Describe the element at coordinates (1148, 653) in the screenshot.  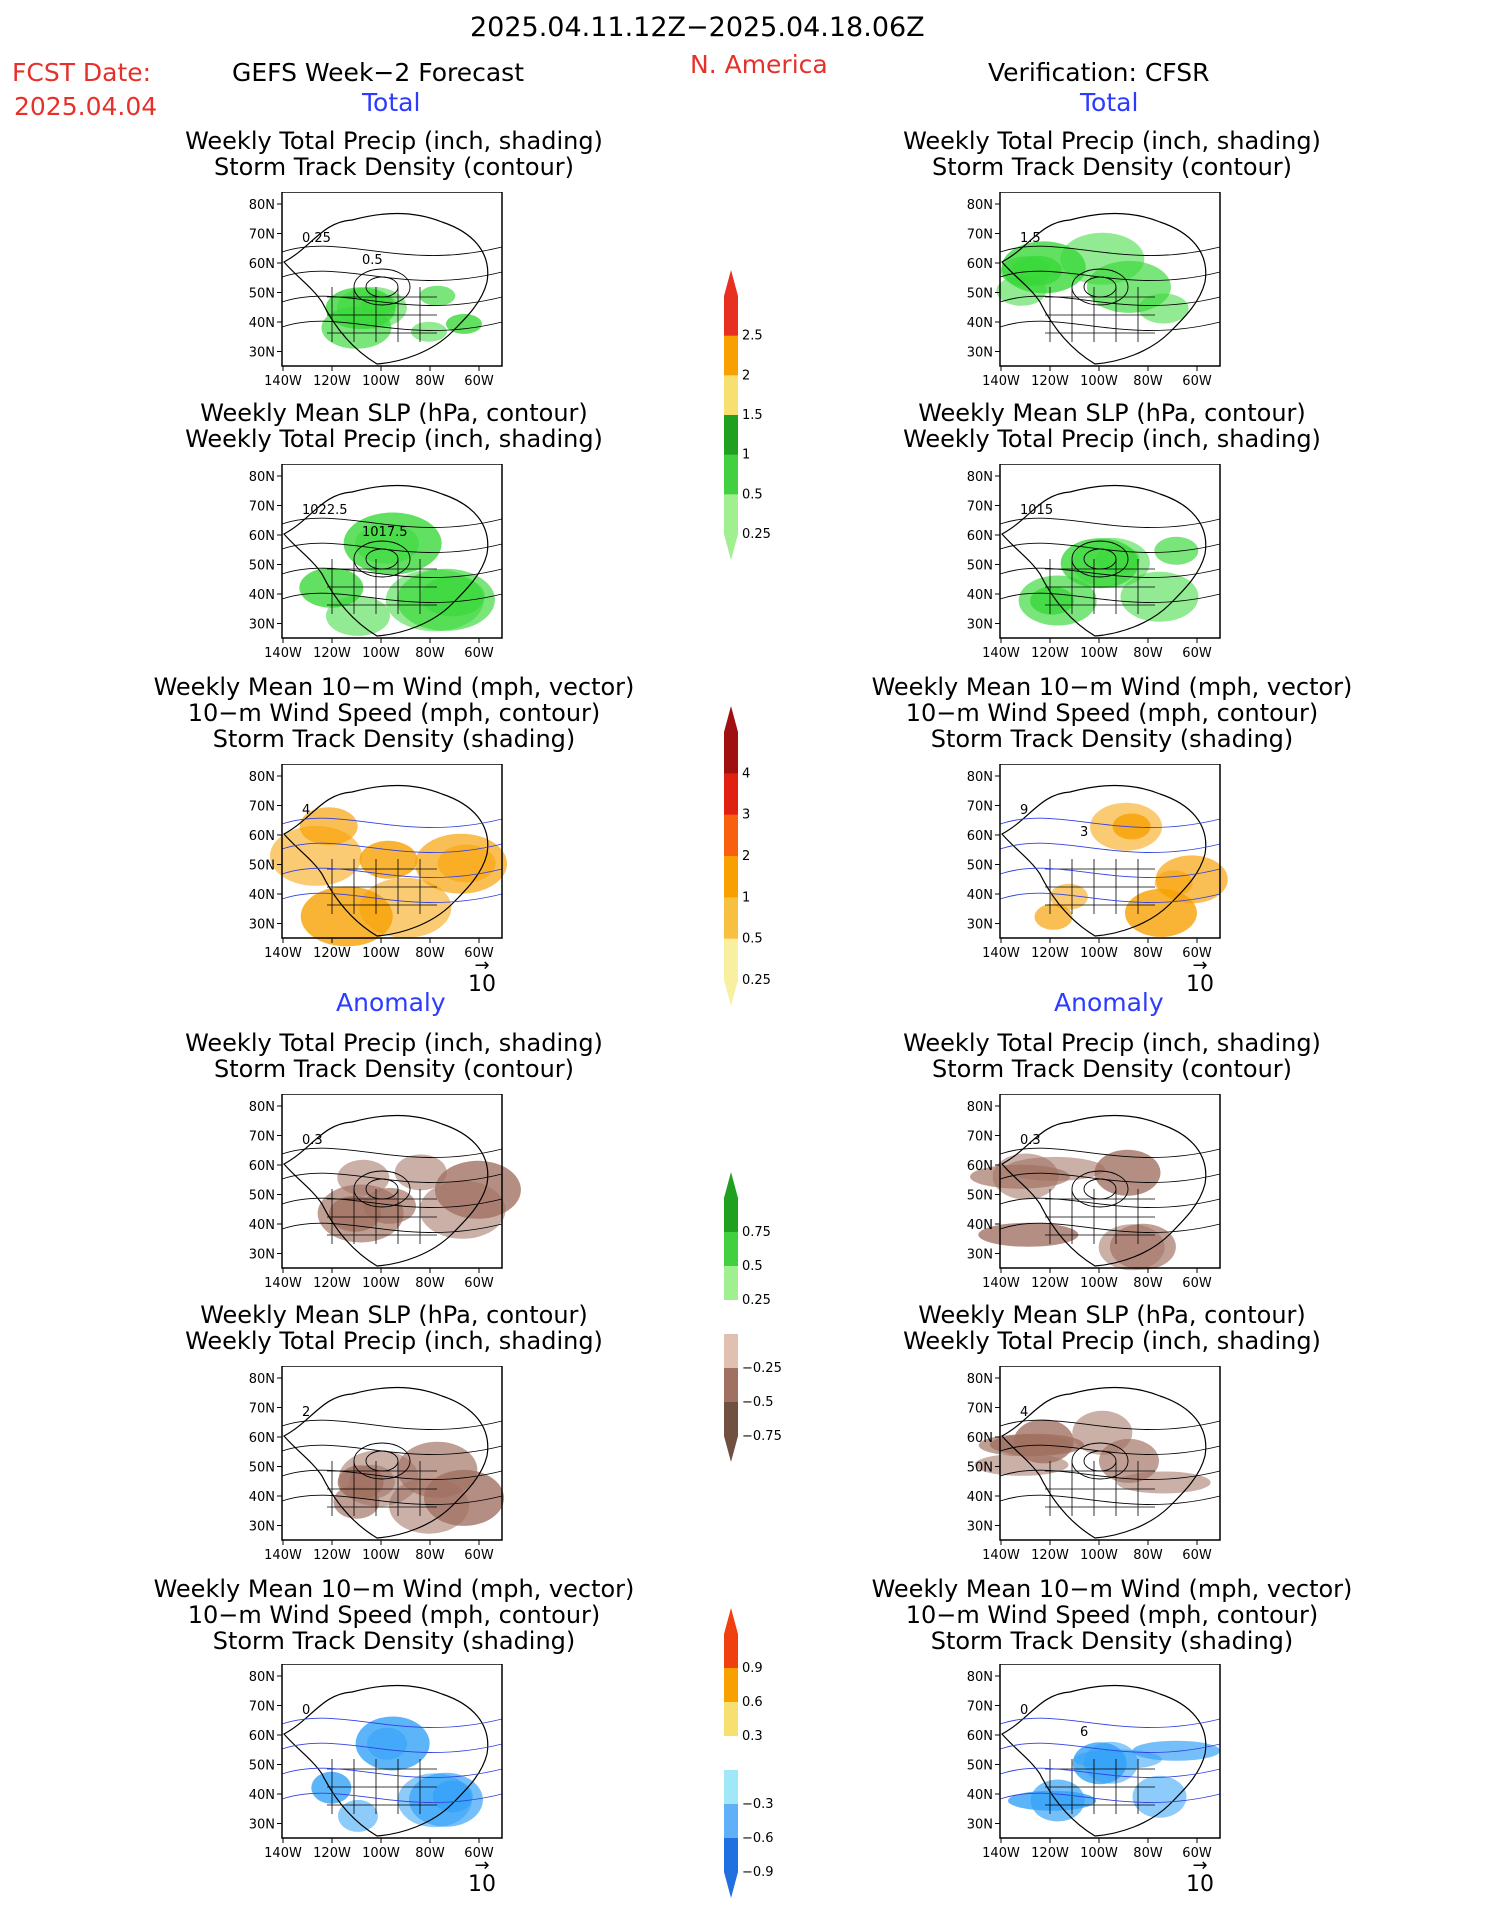
I see `obs-total-slp-lon-label: 80W` at that location.